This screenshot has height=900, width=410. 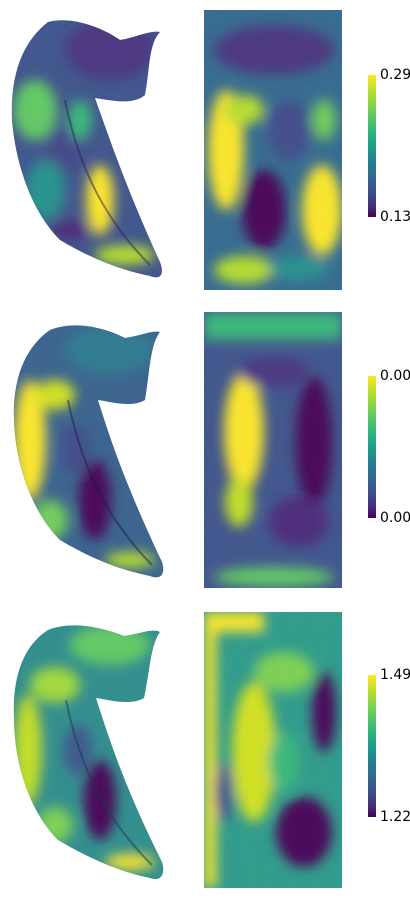 I want to click on colorbar-1-max-label: 0.29, so click(x=395, y=75).